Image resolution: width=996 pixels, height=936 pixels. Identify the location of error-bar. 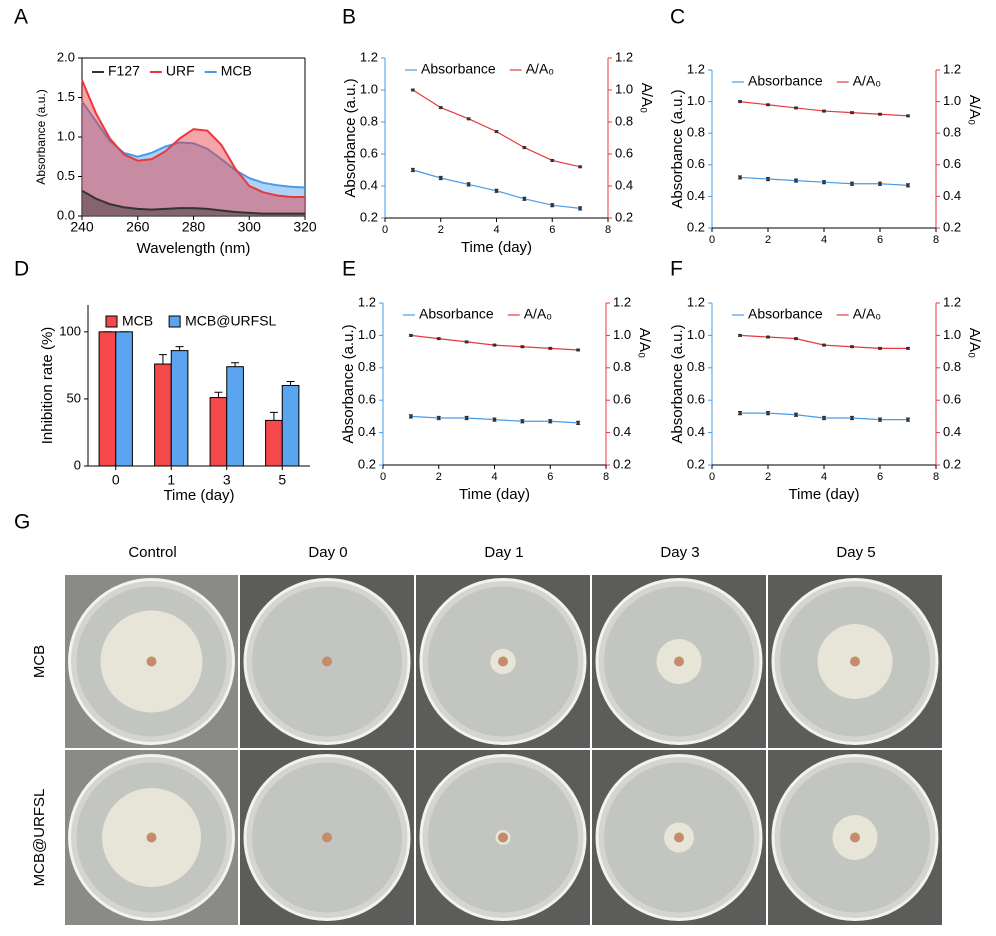
(179, 348).